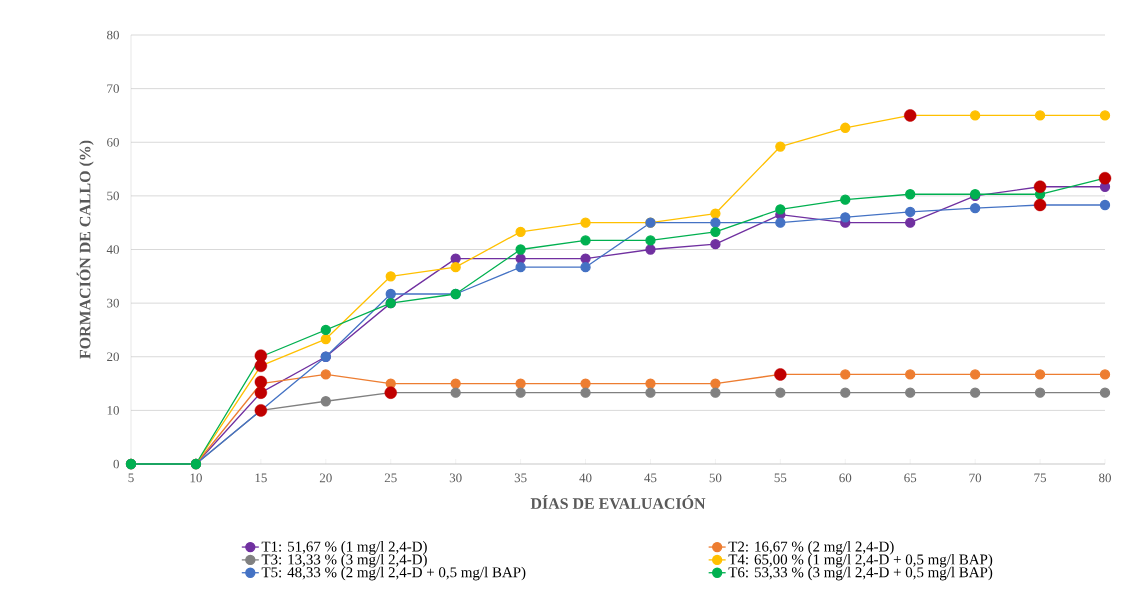  Describe the element at coordinates (113, 196) in the screenshot. I see `y-tick-label: 50` at that location.